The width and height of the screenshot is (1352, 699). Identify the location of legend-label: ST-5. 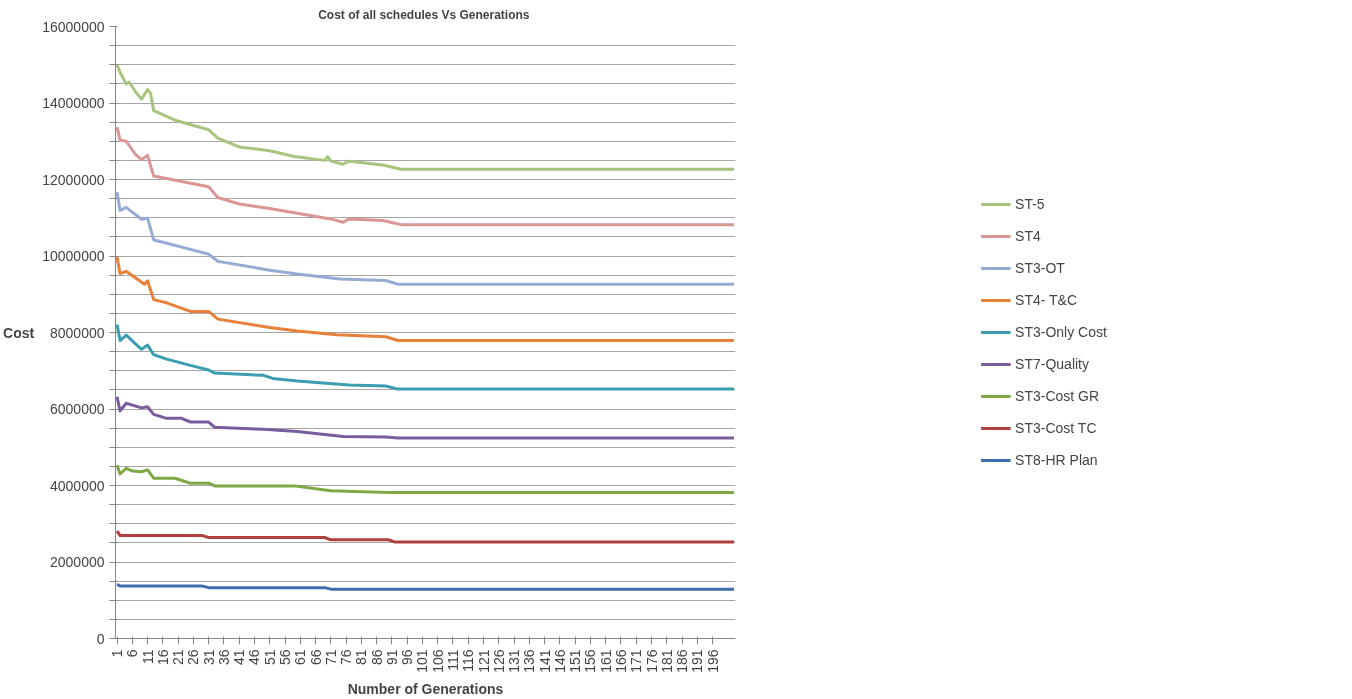
(1030, 204).